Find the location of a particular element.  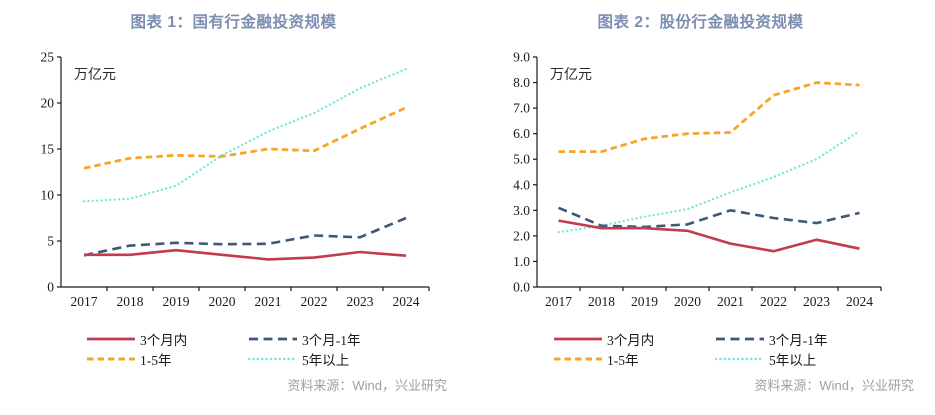

y-tick-label: 10 is located at coordinates (48, 195).